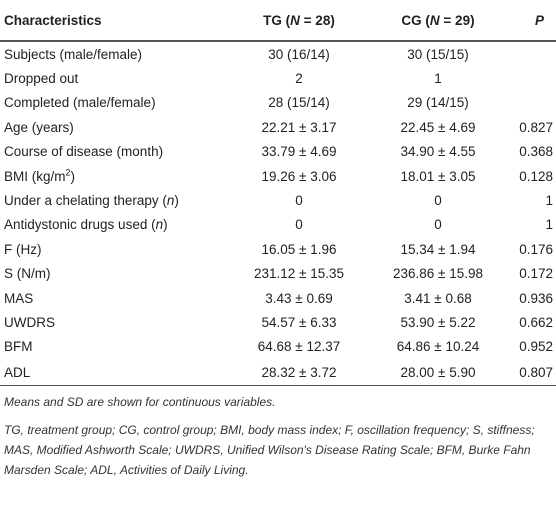  Describe the element at coordinates (299, 274) in the screenshot. I see `table-cell: 231.12 ± 15.35` at that location.